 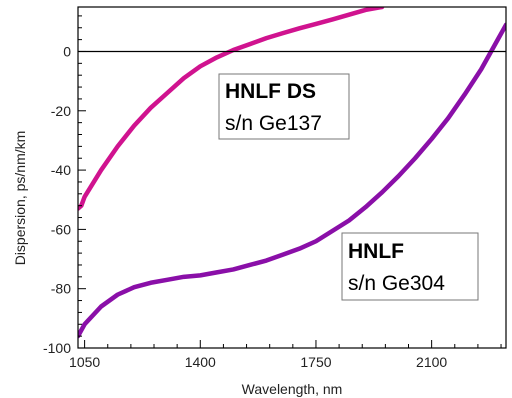 I want to click on series-label-box-hnlf: HNLF s/n Ge304, so click(x=410, y=266).